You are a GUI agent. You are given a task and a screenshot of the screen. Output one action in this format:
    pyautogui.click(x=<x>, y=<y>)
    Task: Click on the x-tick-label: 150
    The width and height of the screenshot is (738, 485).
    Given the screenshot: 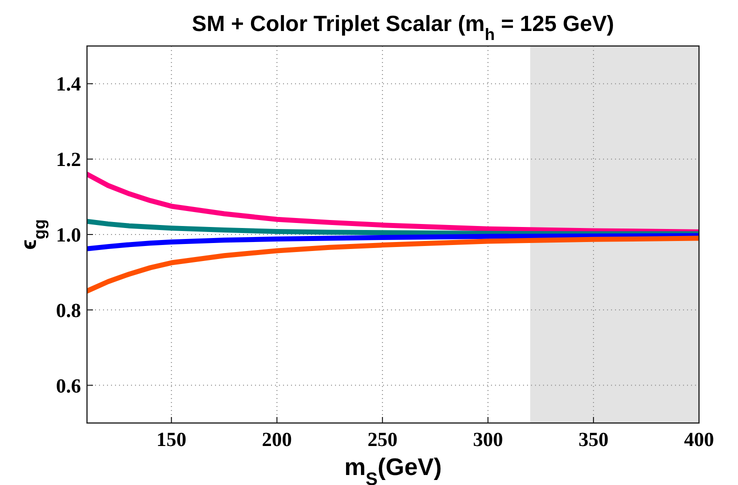 What is the action you would take?
    pyautogui.click(x=171, y=440)
    